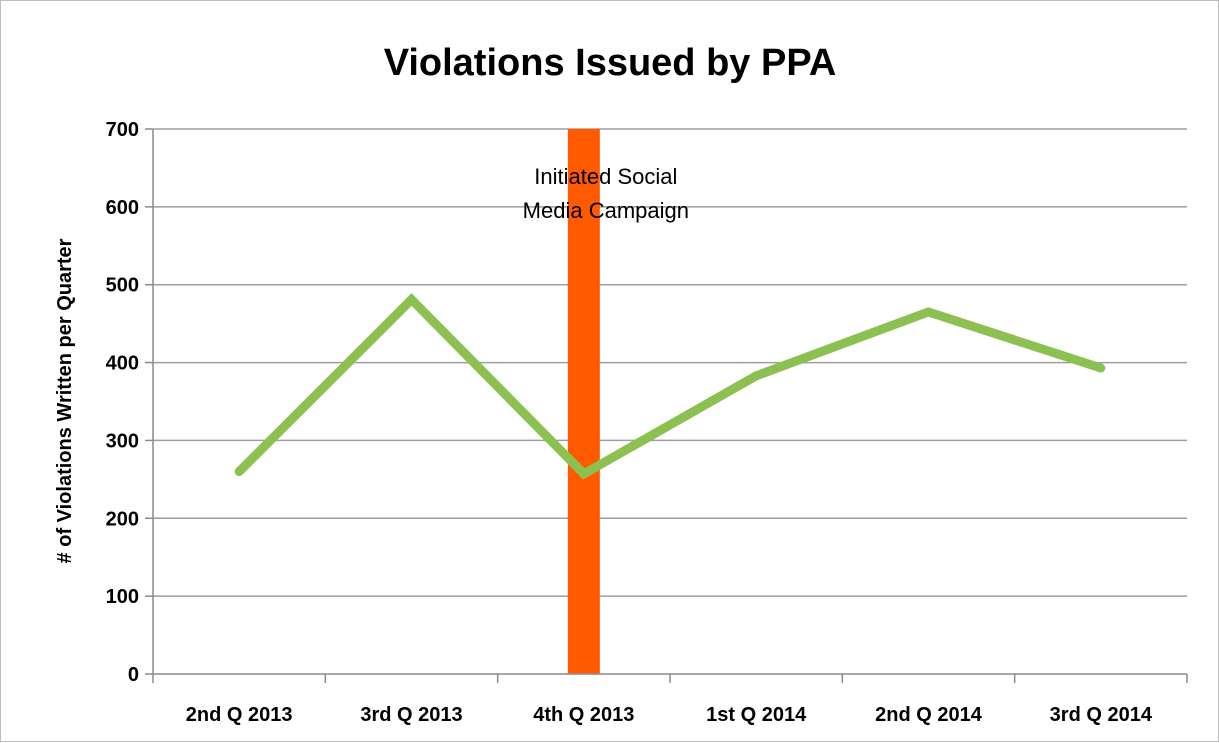 This screenshot has width=1219, height=743. Describe the element at coordinates (606, 210) in the screenshot. I see `annotation-label: Media Campaign` at that location.